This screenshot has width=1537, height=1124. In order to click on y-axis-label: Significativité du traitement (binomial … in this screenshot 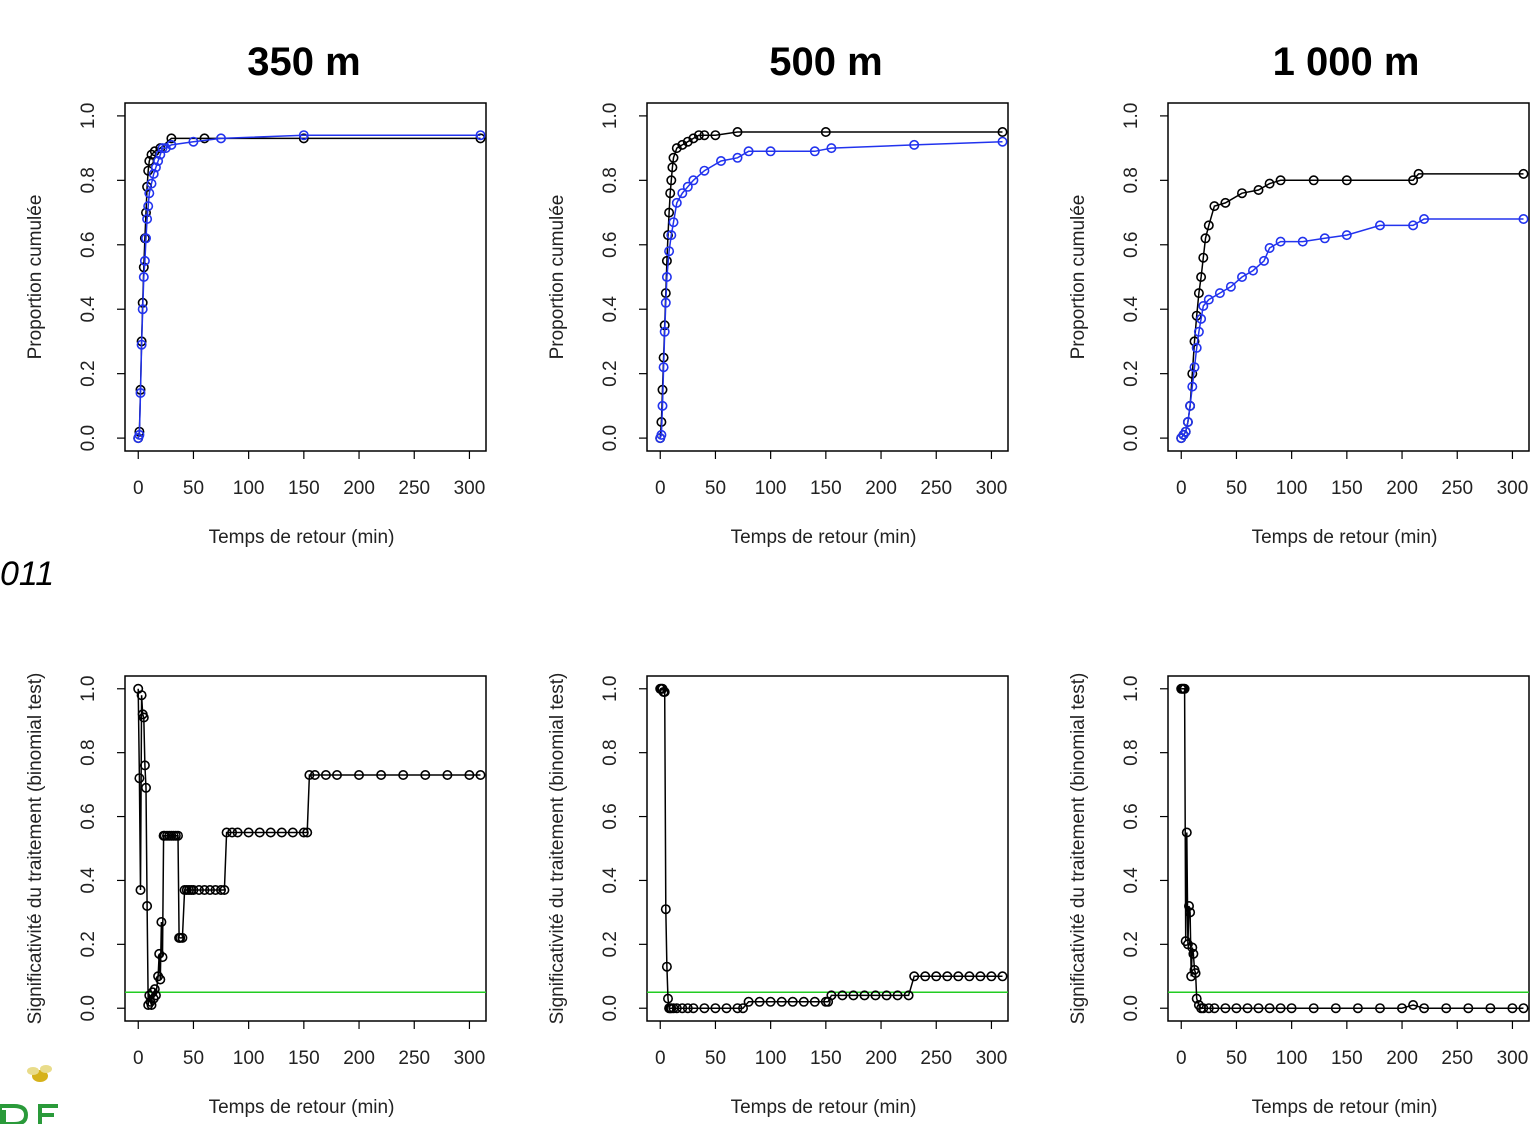, I will do `click(35, 849)`.